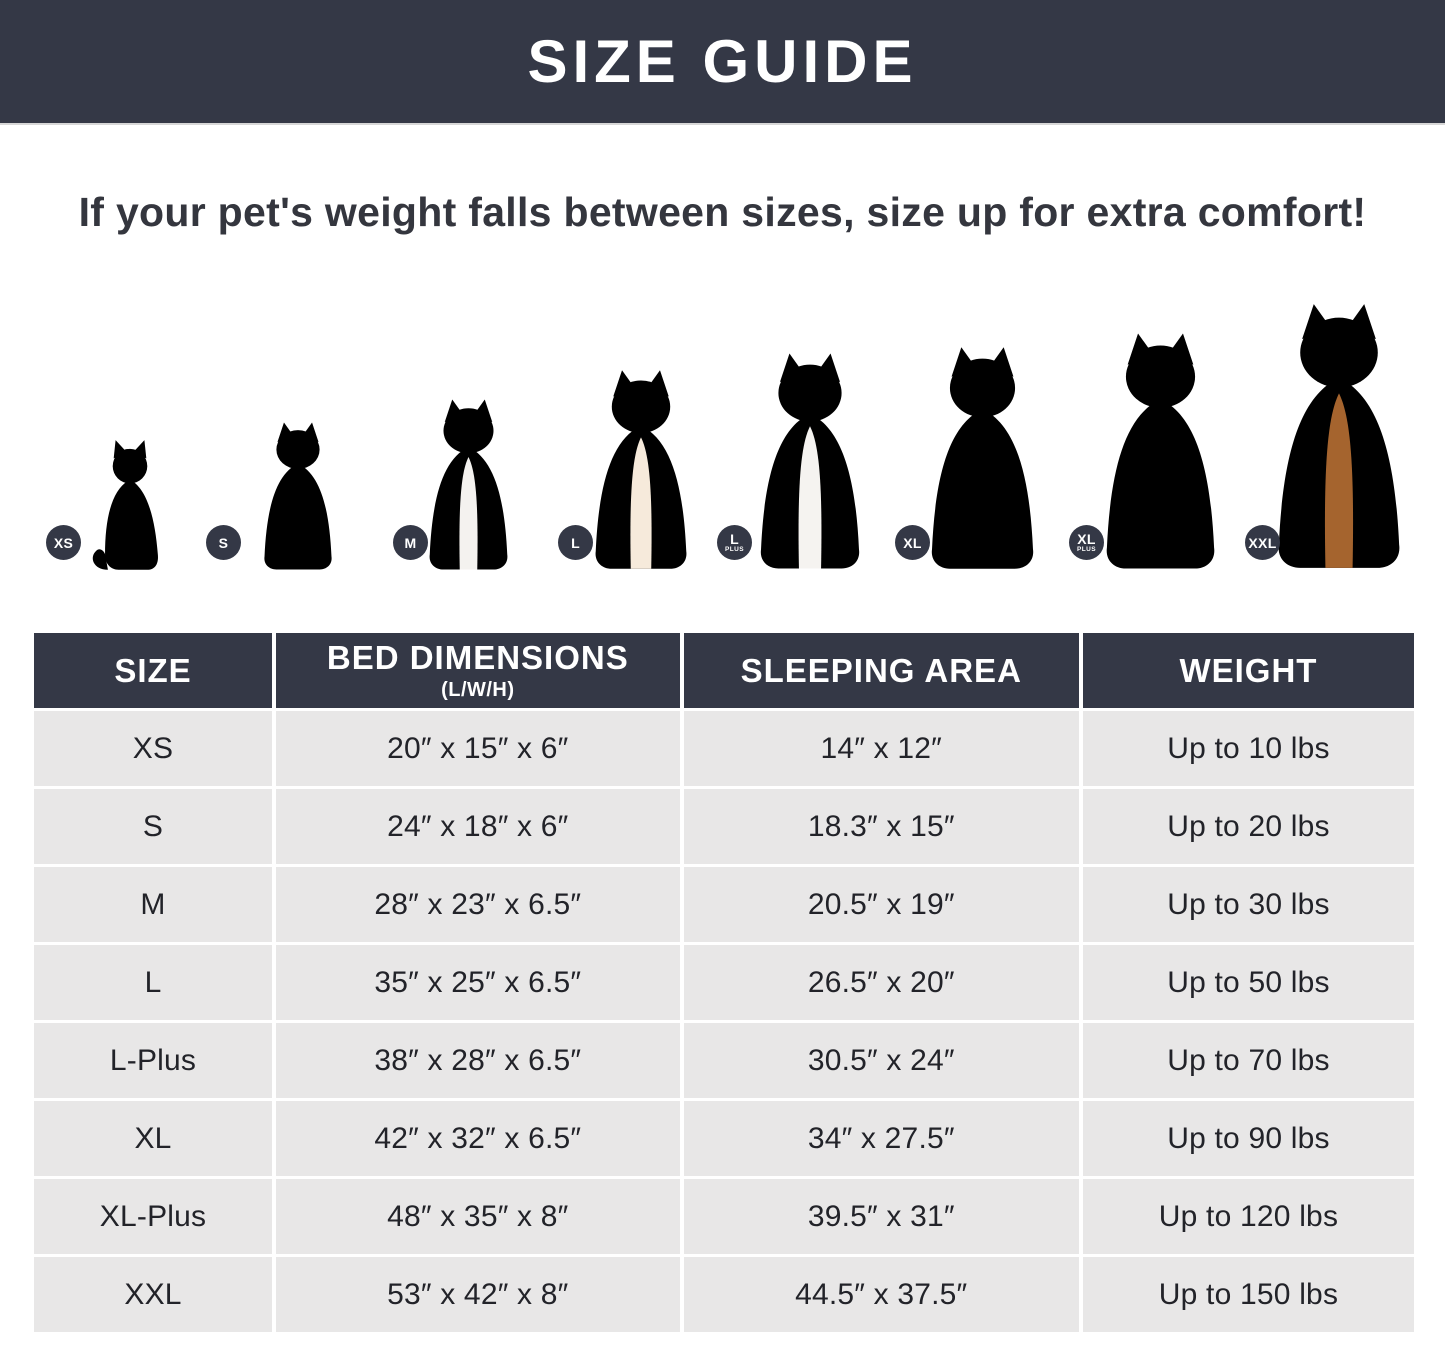 The image size is (1445, 1364). Describe the element at coordinates (881, 982) in the screenshot. I see `cell-sleeping-area: 26.5″ x 20″` at that location.